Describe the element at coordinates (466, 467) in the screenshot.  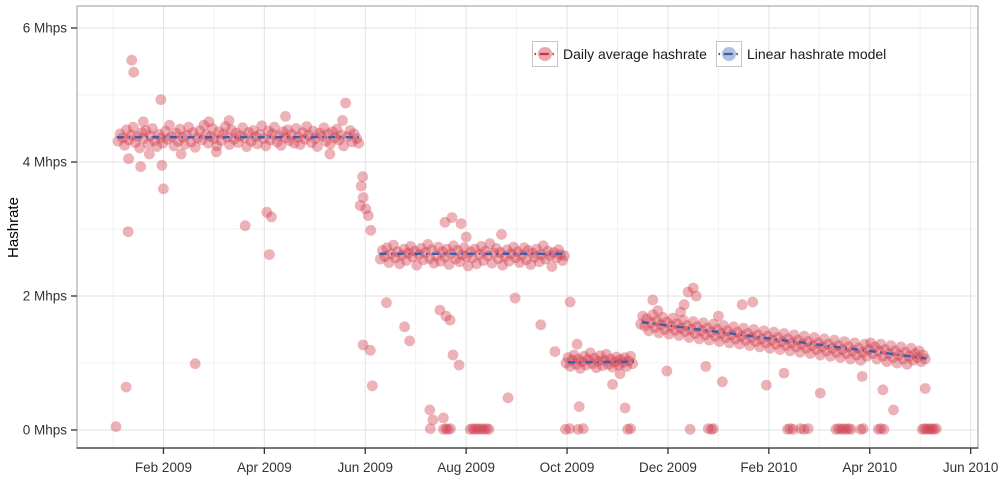
I see `x-tick-label: Aug 2009` at that location.